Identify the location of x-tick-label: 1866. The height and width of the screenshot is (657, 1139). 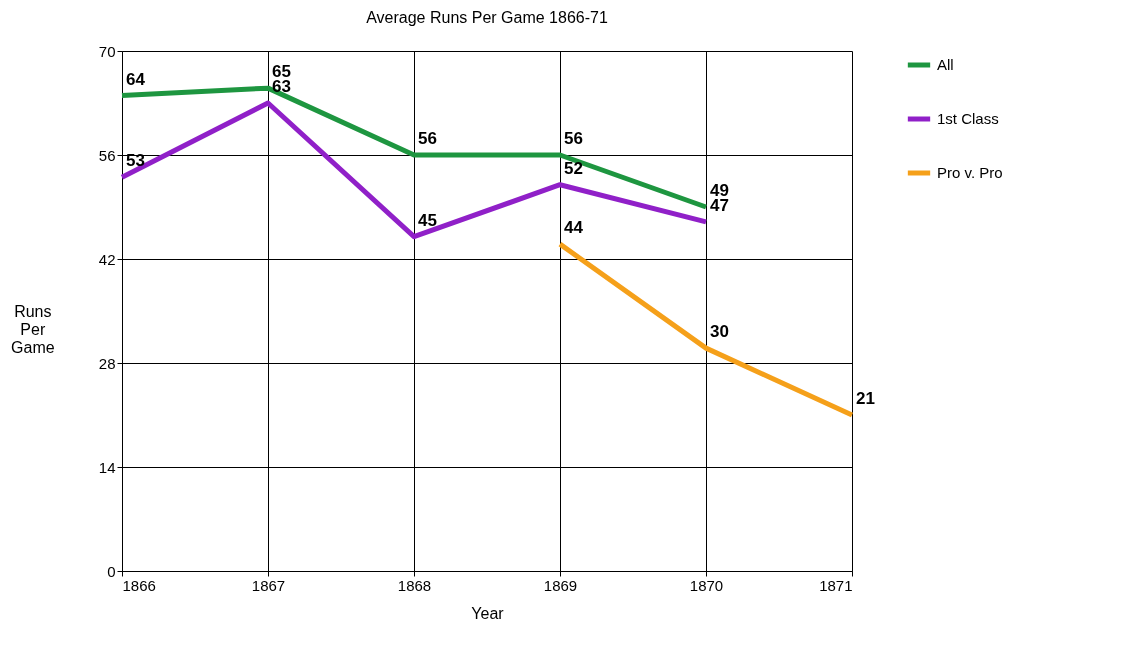
(139, 585).